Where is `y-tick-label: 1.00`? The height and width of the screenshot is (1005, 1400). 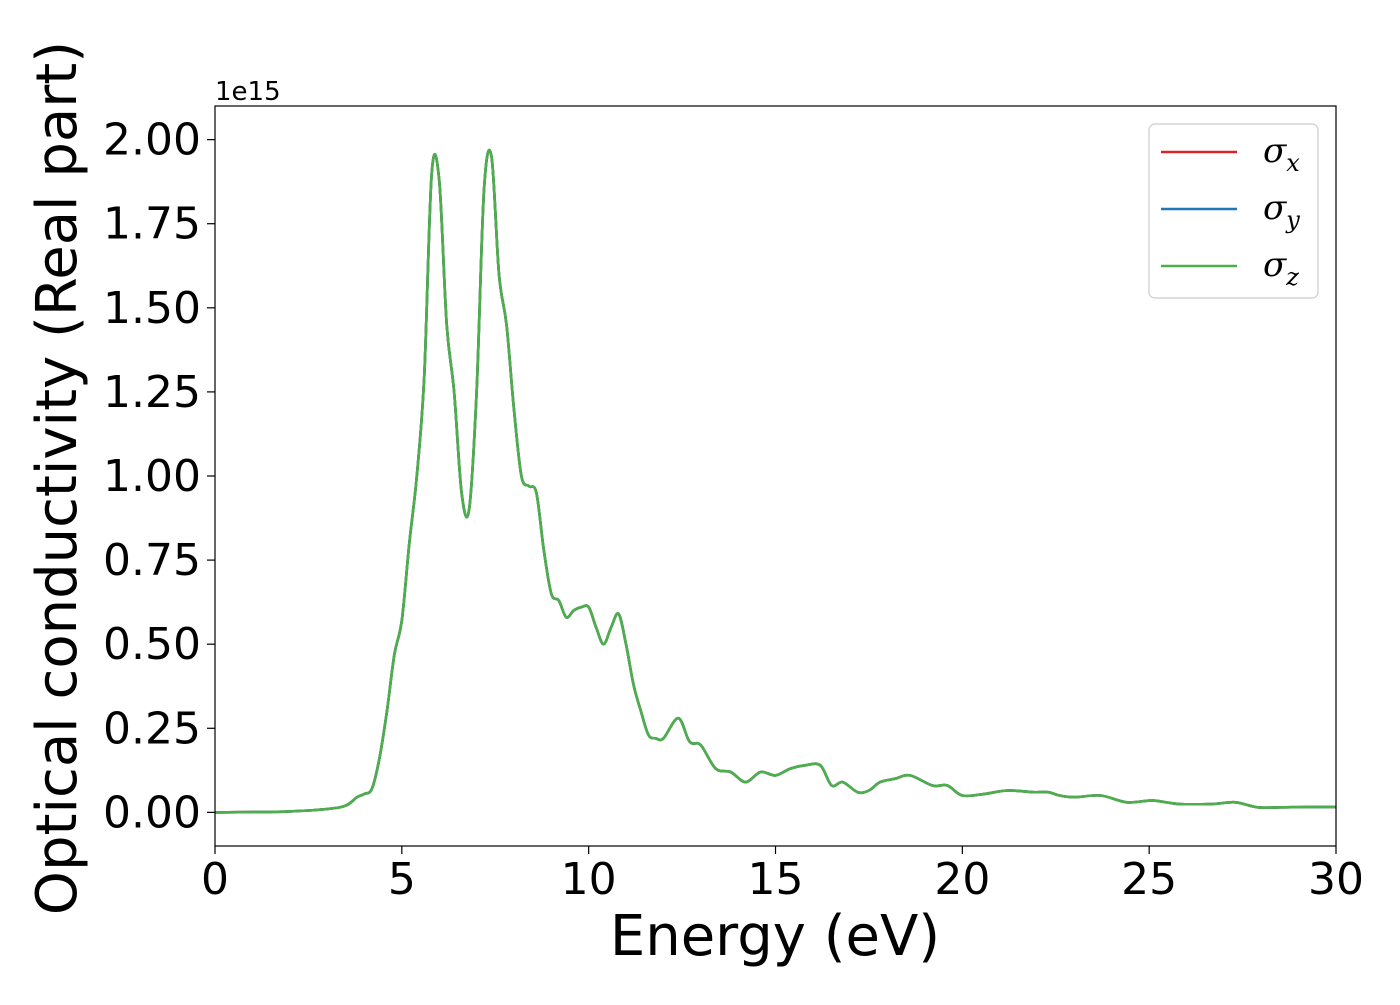
y-tick-label: 1.00 is located at coordinates (152, 476).